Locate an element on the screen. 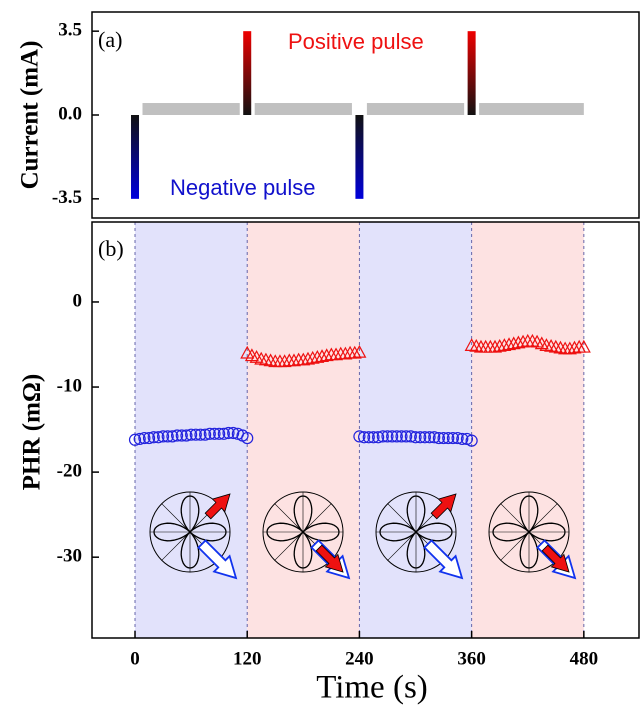 Image resolution: width=640 pixels, height=712 pixels. y-tick-label: -30 is located at coordinates (69, 556).